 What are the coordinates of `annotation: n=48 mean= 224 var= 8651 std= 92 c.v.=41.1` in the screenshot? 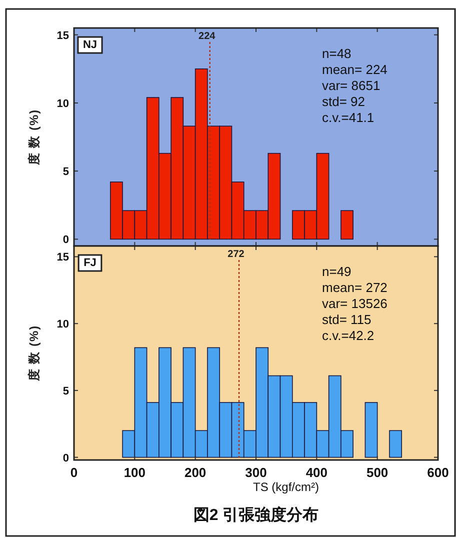 It's located at (355, 85).